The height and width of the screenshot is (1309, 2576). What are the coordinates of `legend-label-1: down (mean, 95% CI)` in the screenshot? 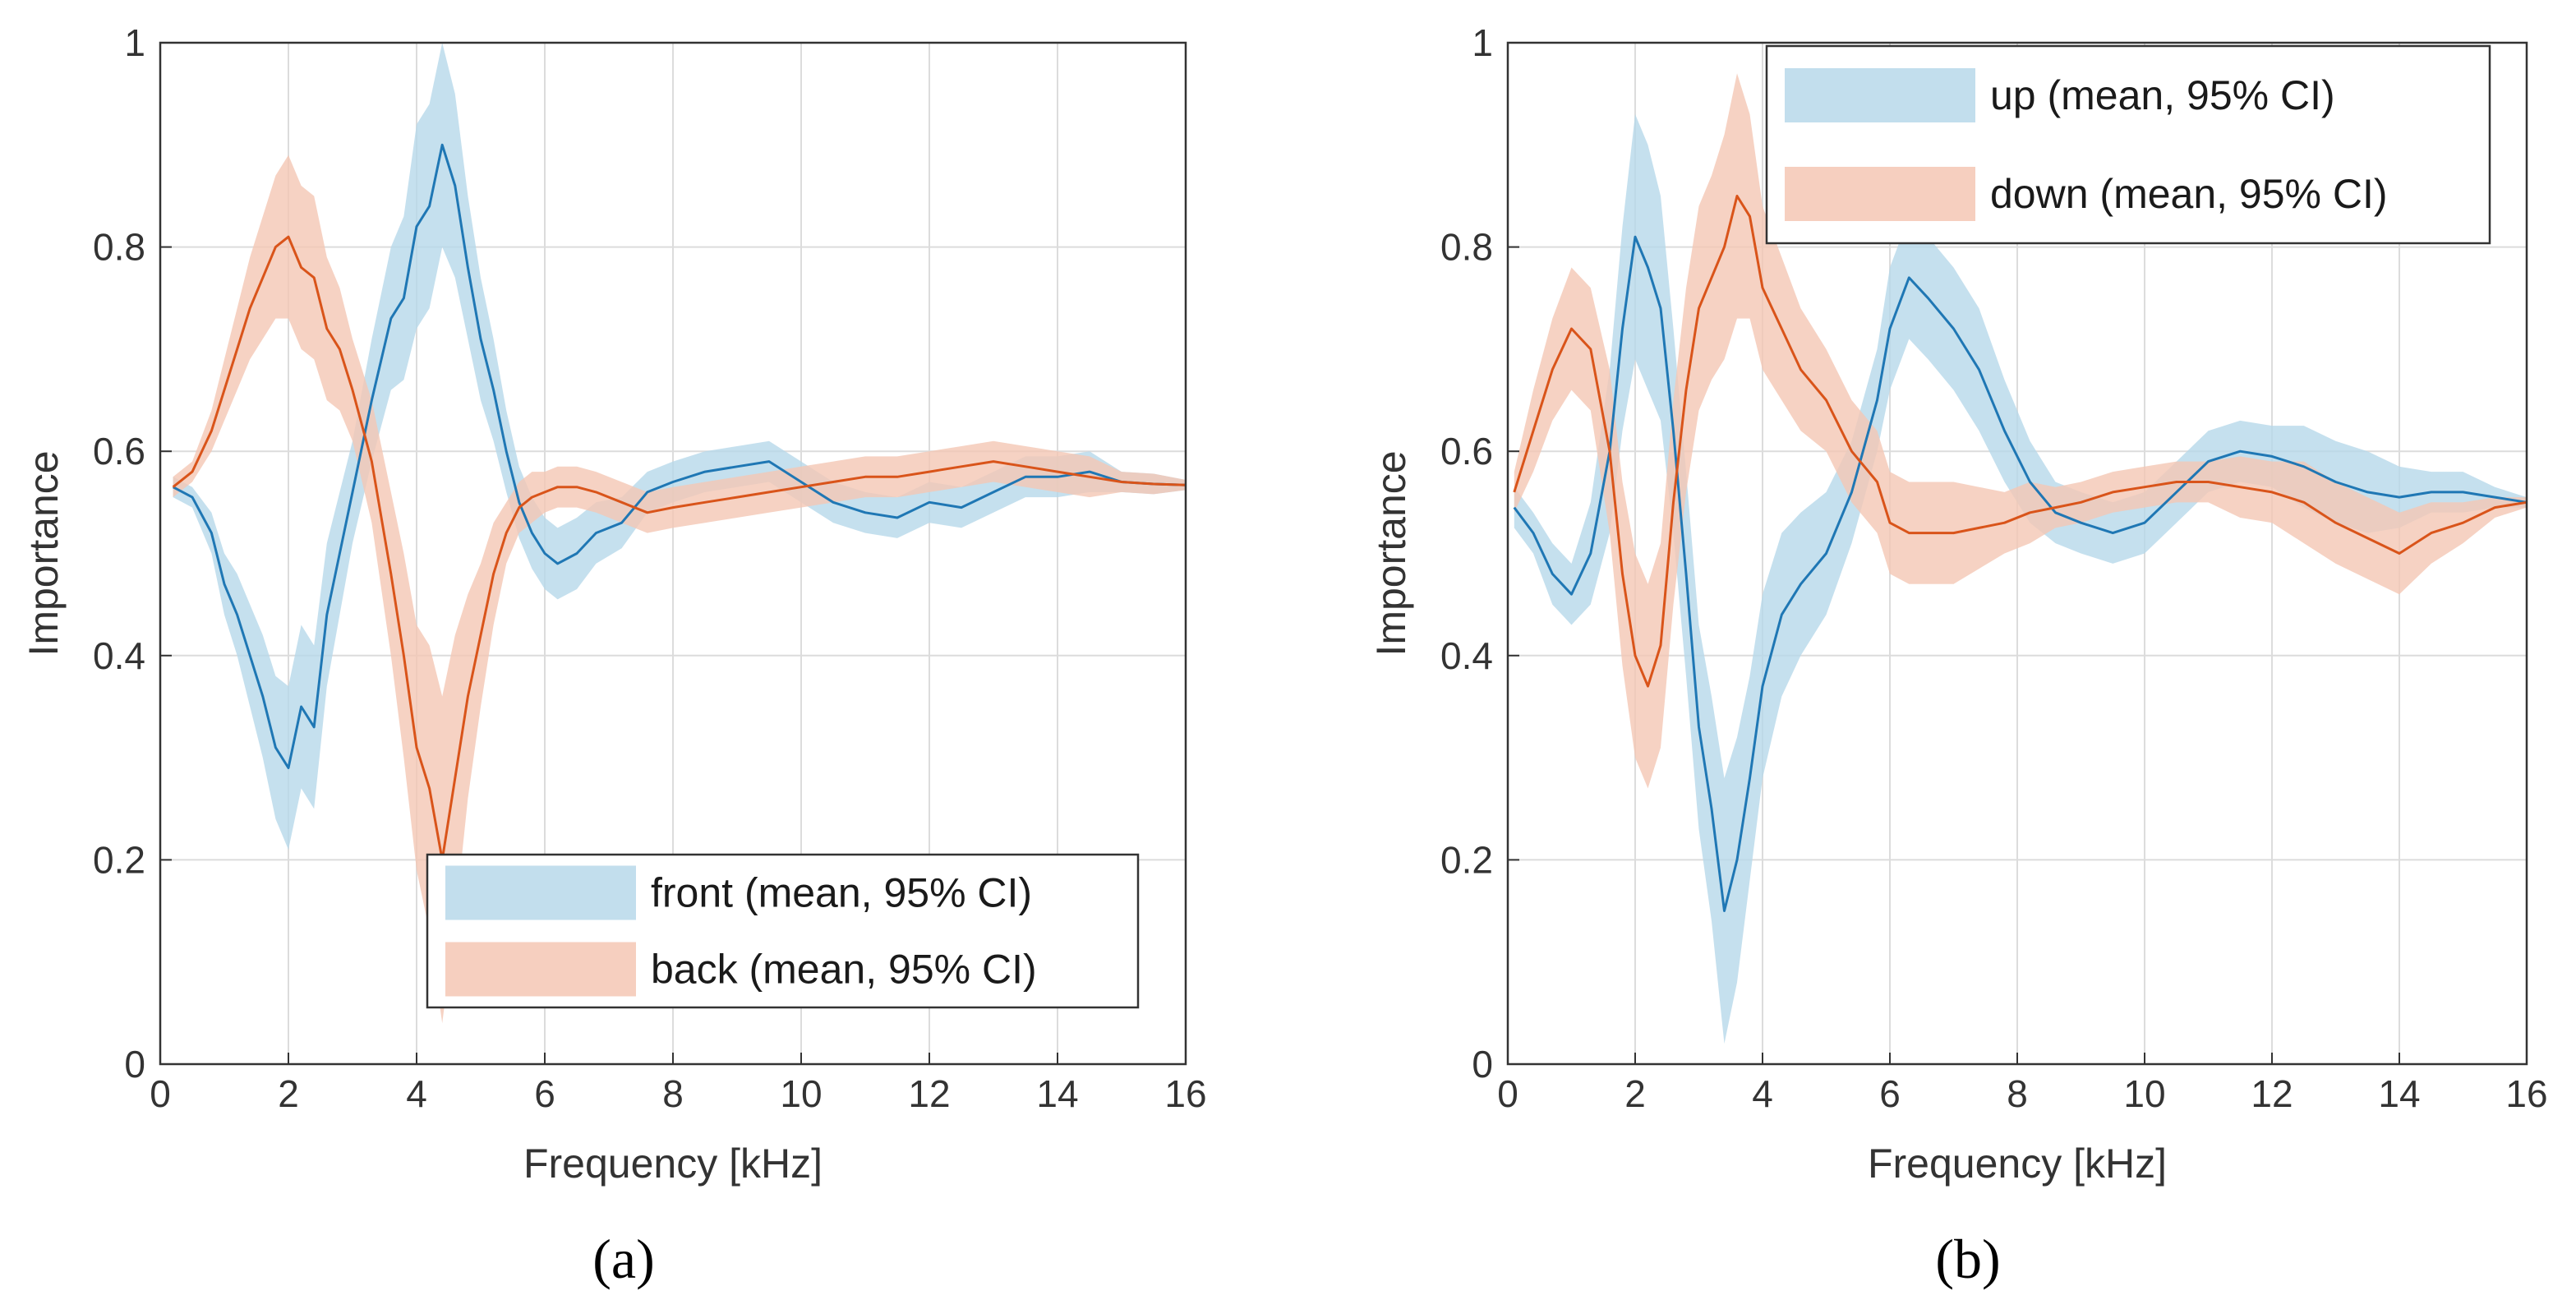 It's located at (2189, 194).